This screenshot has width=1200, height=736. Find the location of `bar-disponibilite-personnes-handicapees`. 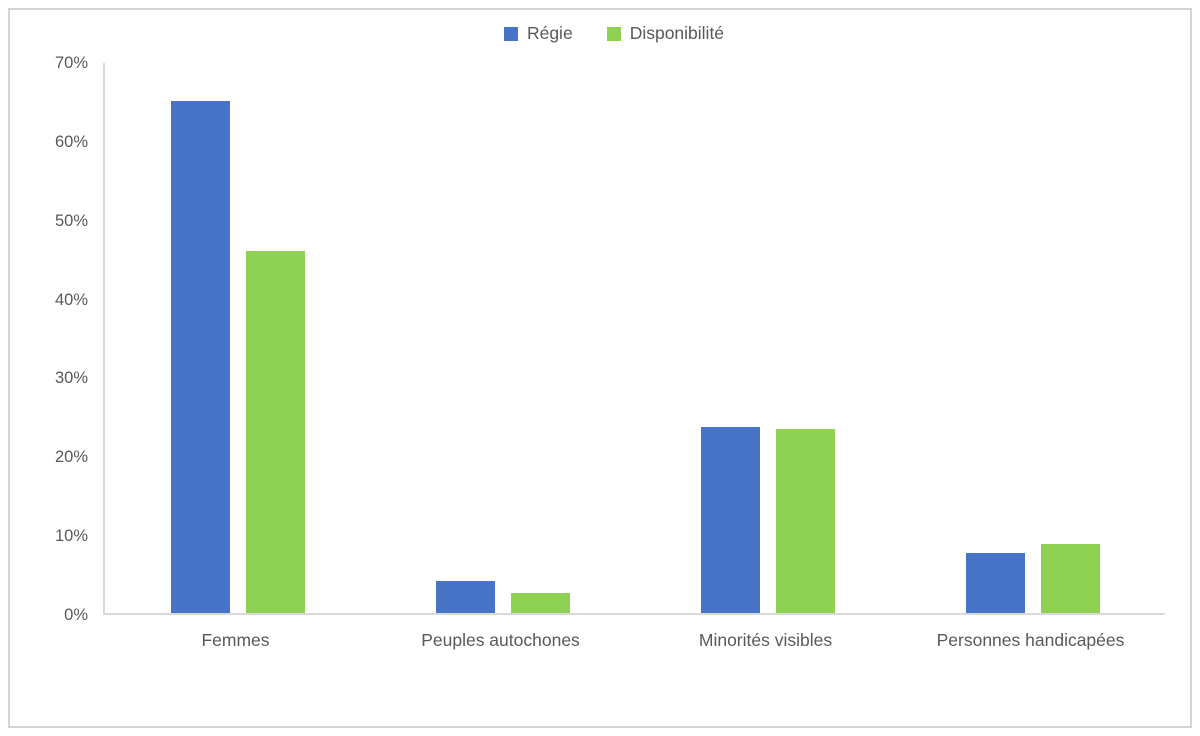

bar-disponibilite-personnes-handicapees is located at coordinates (1070, 578).